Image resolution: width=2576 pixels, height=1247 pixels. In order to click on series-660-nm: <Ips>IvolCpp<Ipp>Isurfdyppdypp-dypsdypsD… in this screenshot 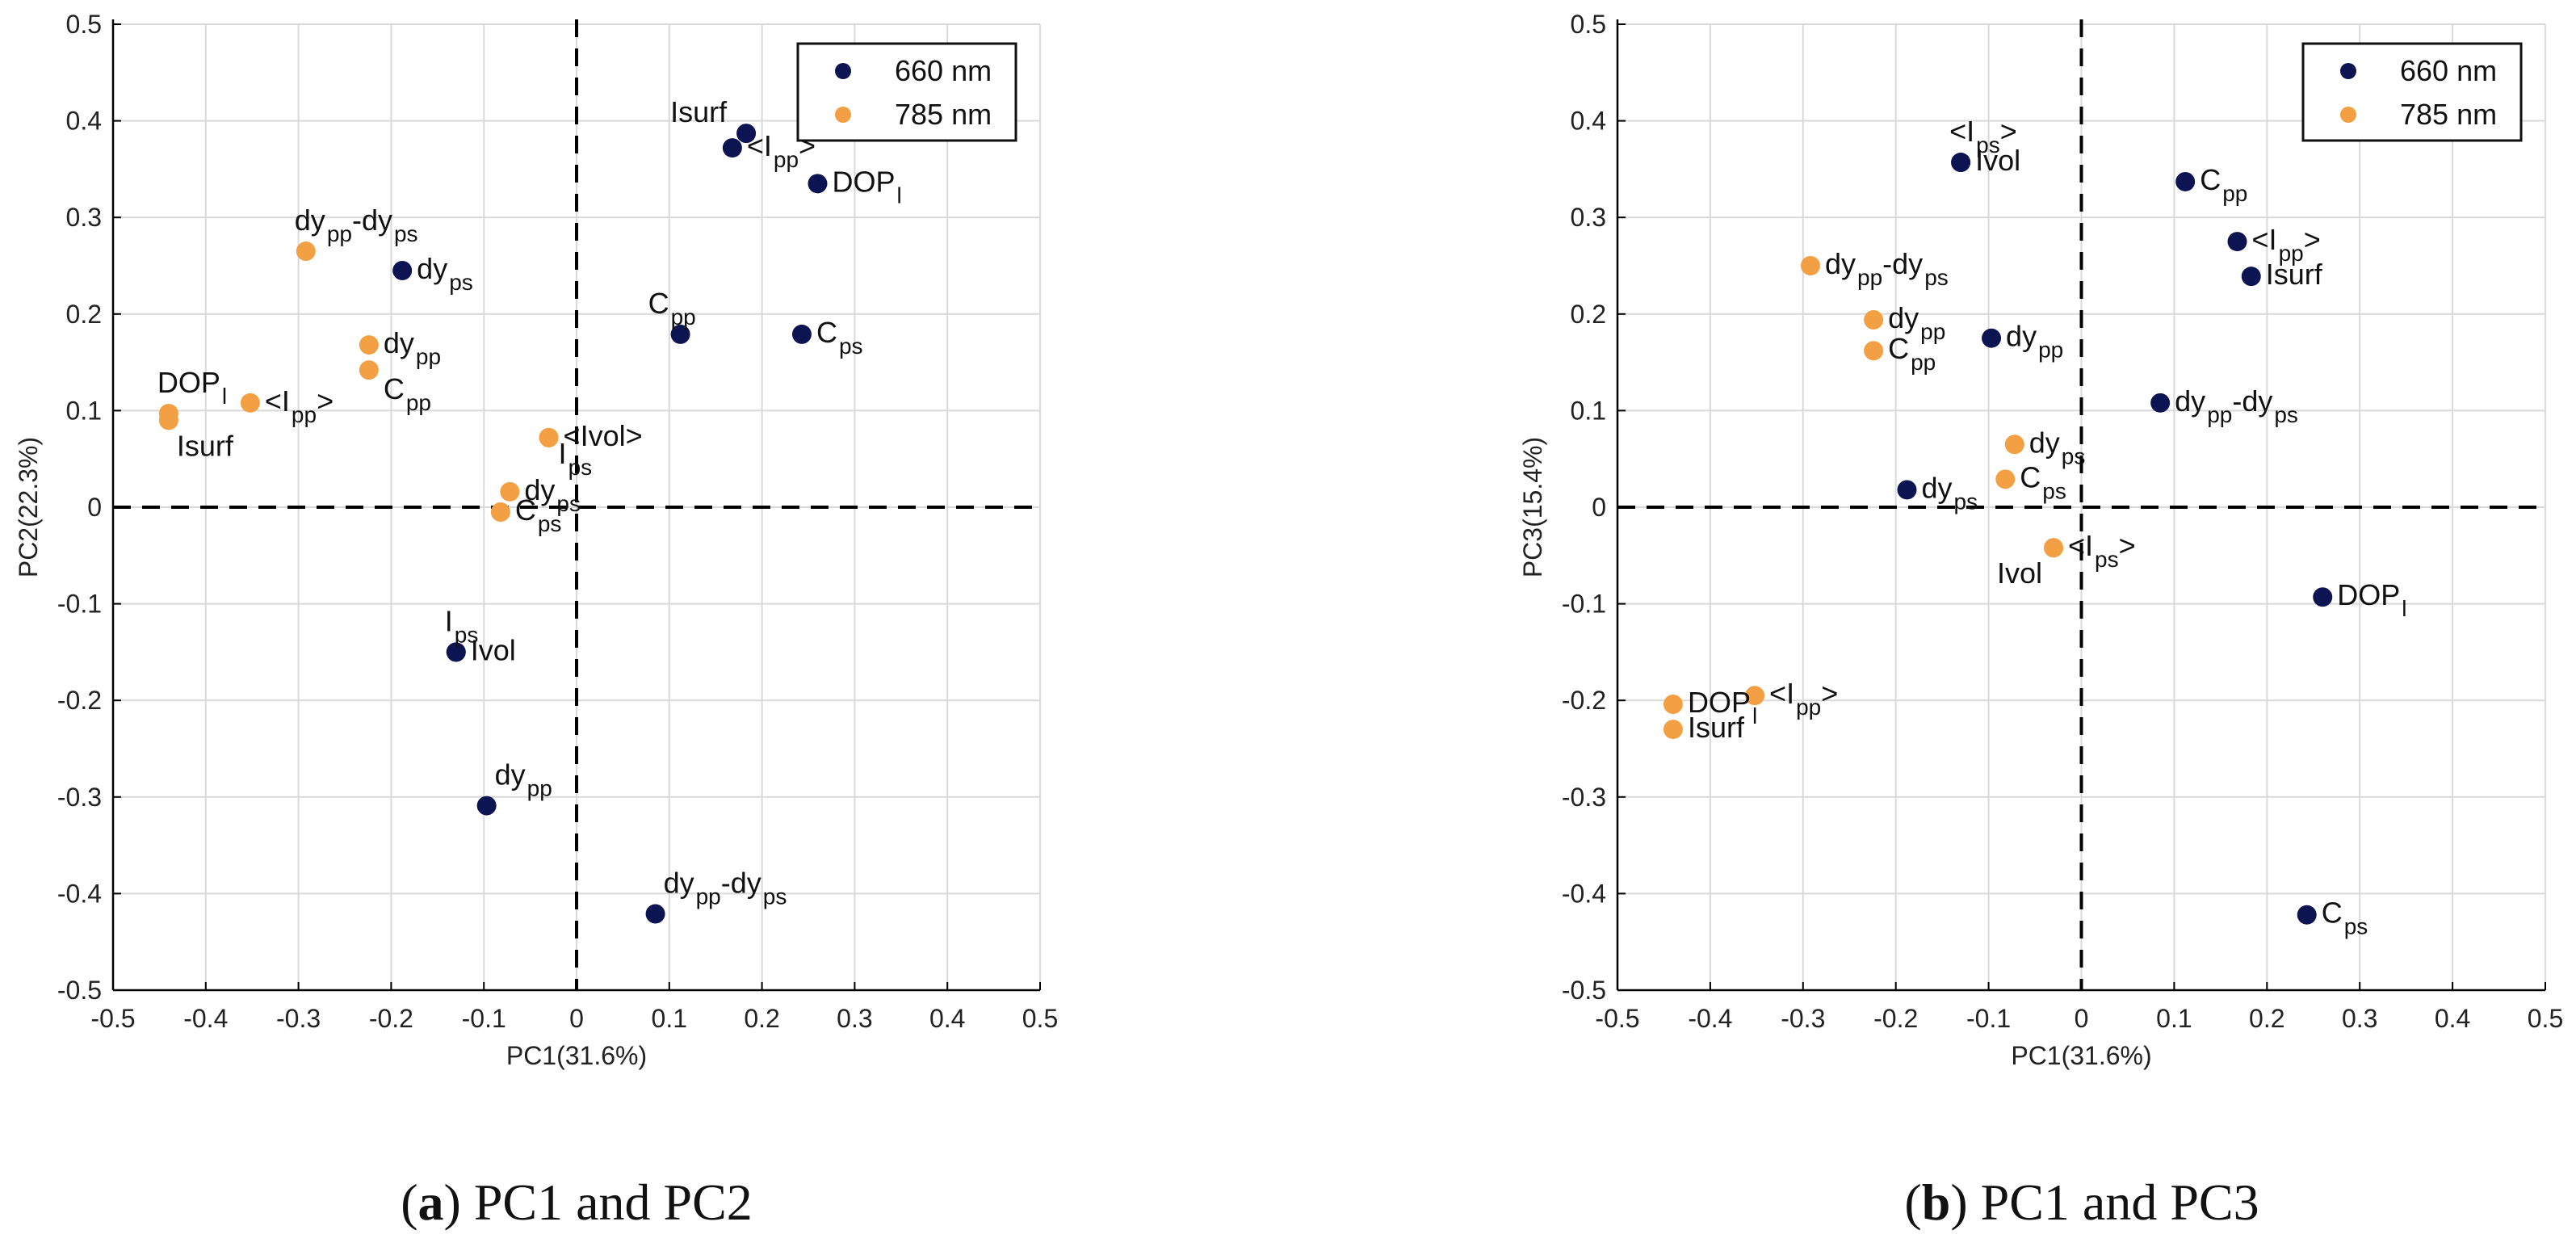, I will do `click(2151, 527)`.